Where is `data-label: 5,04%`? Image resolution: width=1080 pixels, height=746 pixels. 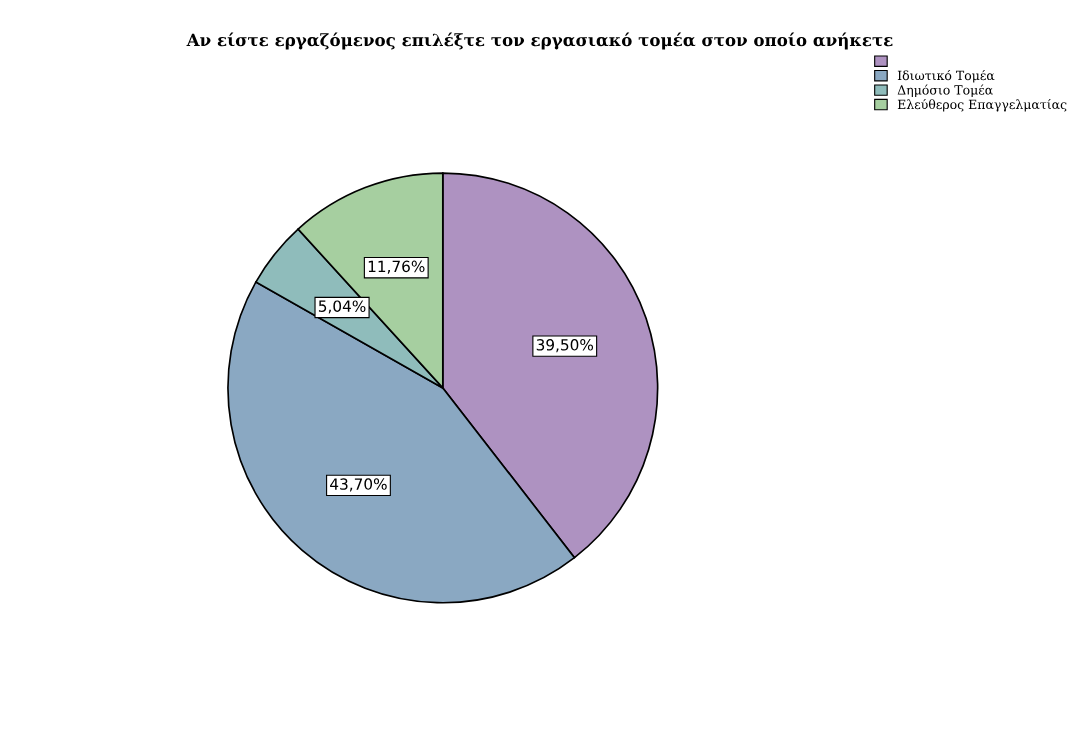 data-label: 5,04% is located at coordinates (342, 307).